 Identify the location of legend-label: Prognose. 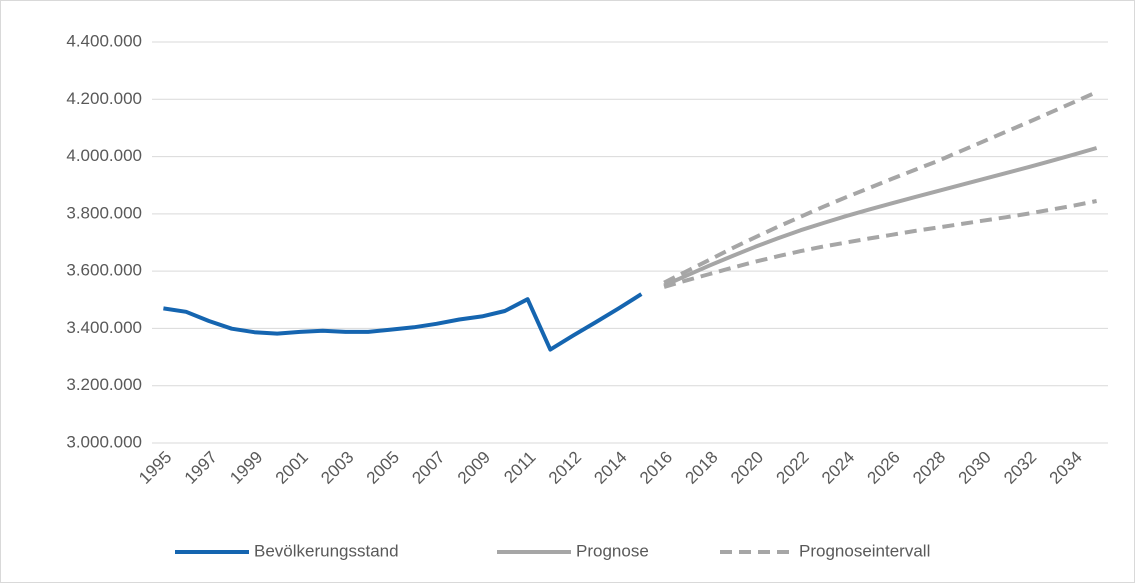
(612, 550).